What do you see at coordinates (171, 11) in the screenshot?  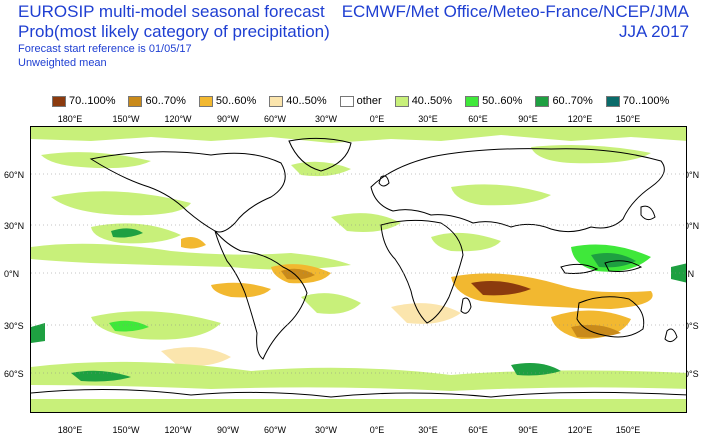 I see `chart-title: EUROSIP multi-model seasonal forecast` at bounding box center [171, 11].